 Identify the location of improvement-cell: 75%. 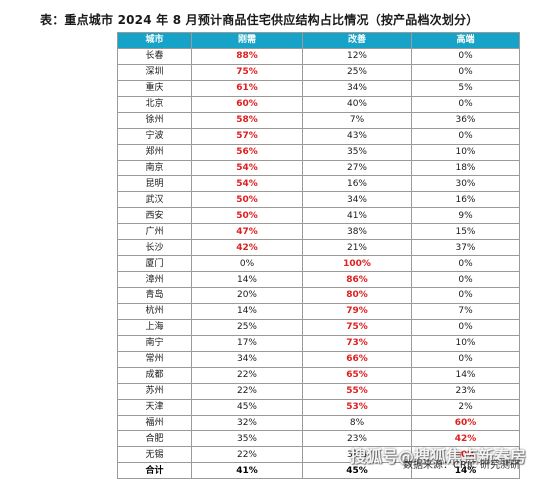
(357, 327).